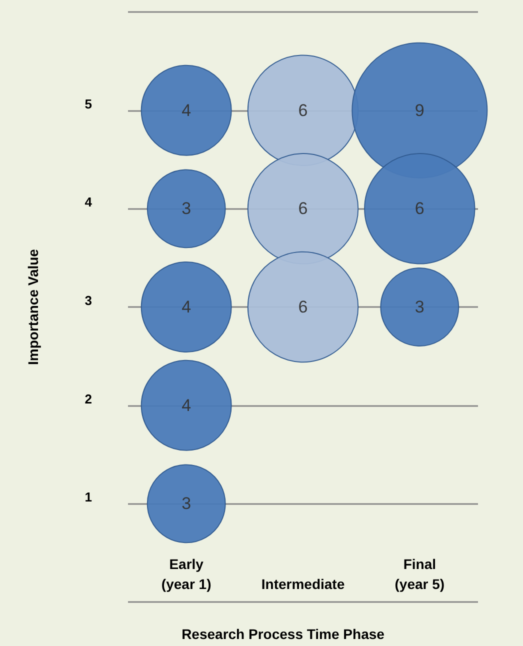 This screenshot has width=523, height=646. Describe the element at coordinates (419, 110) in the screenshot. I see `data-label: 9` at that location.